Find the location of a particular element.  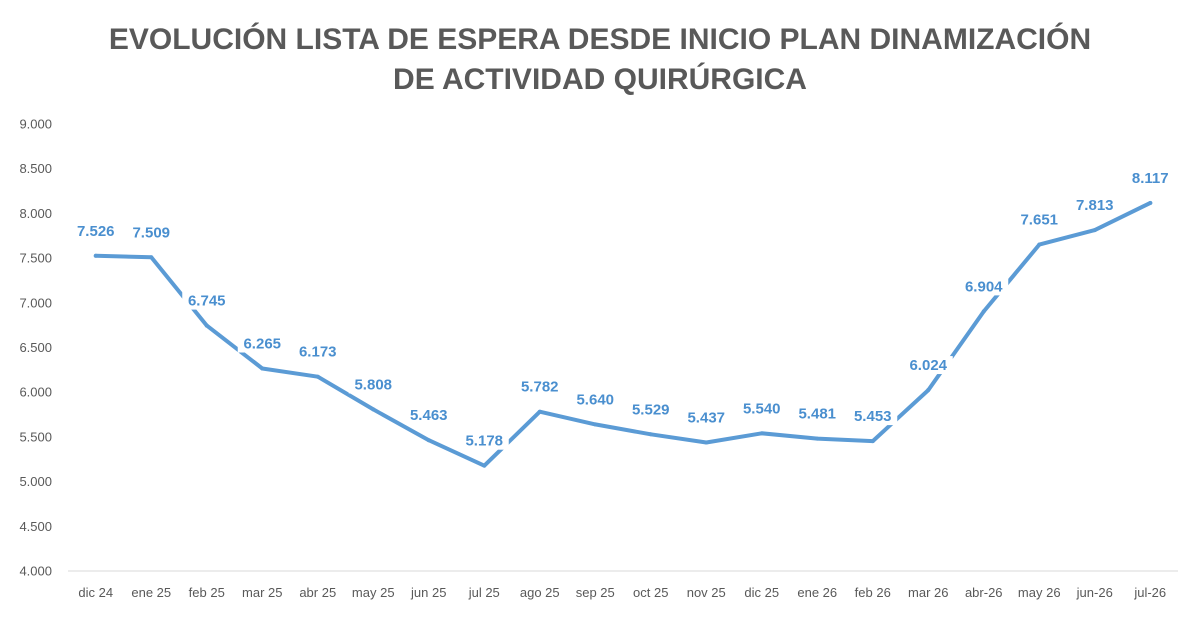

data-label: 5.540 is located at coordinates (762, 408).